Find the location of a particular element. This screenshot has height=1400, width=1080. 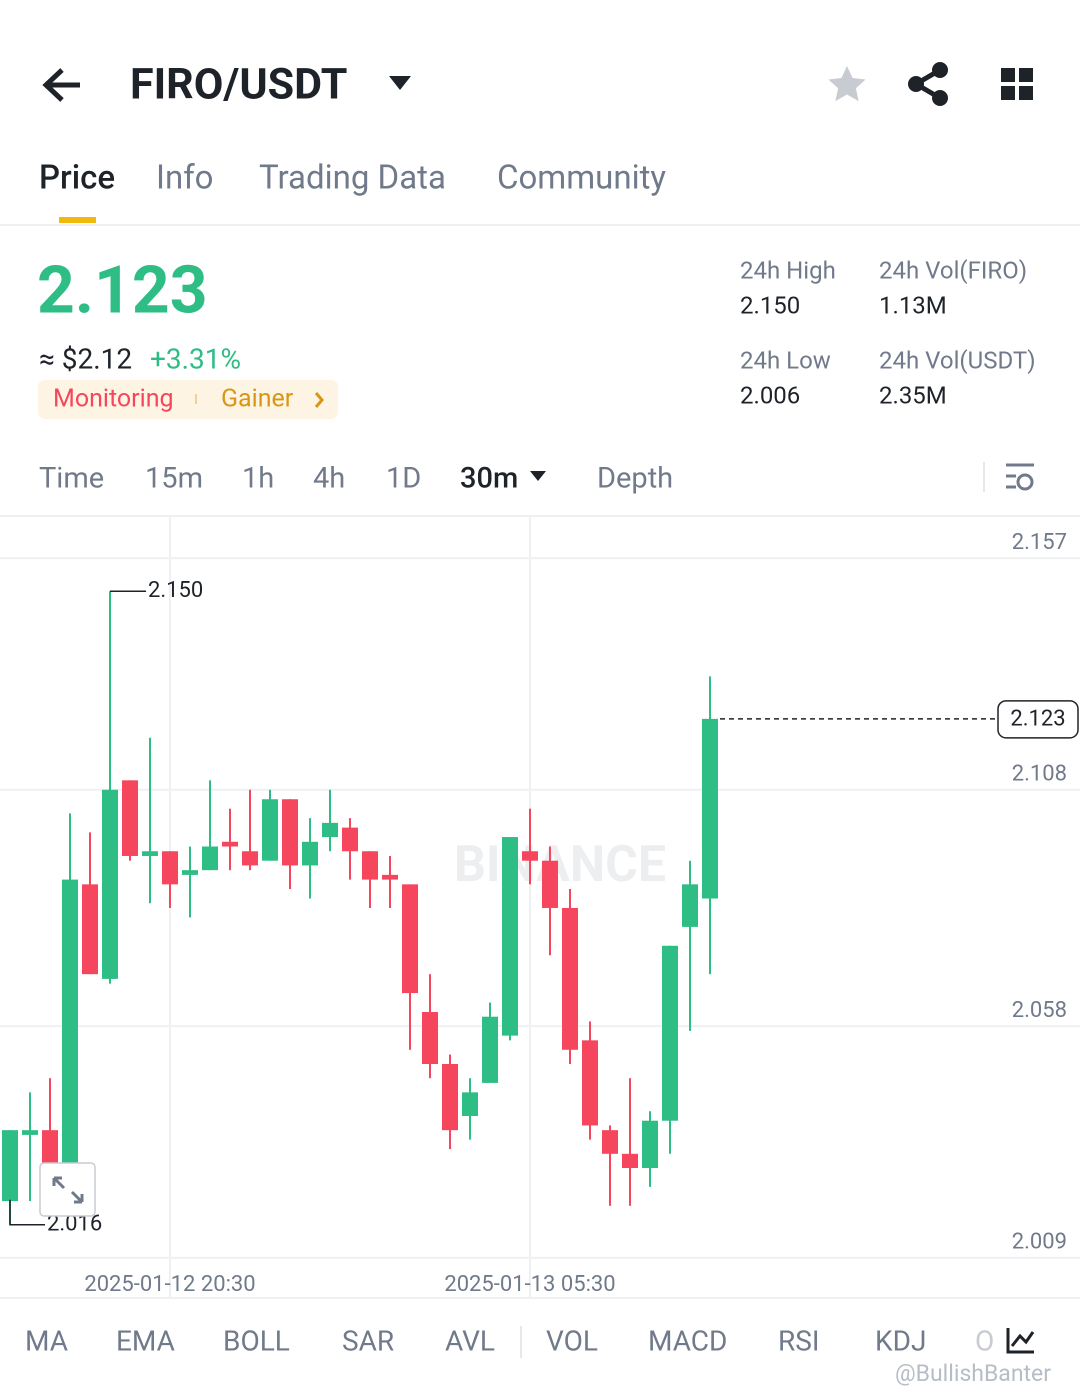

indicator: BOLL is located at coordinates (256, 1340).